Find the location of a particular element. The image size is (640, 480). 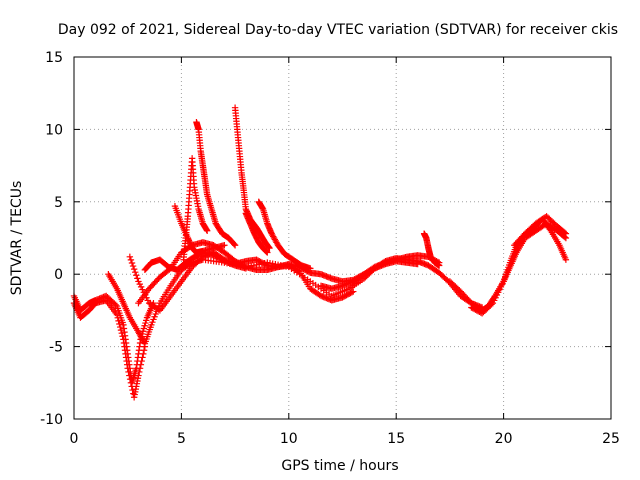

x-tick-label: 20 is located at coordinates (504, 439).